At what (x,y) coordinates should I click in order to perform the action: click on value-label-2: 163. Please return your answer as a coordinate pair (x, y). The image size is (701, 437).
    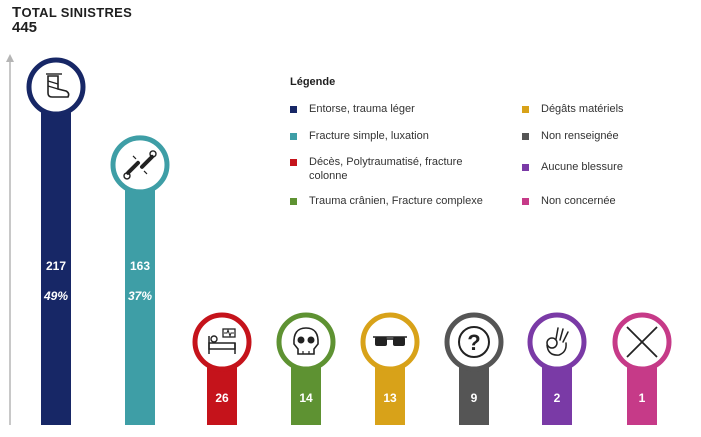
    Looking at the image, I should click on (140, 266).